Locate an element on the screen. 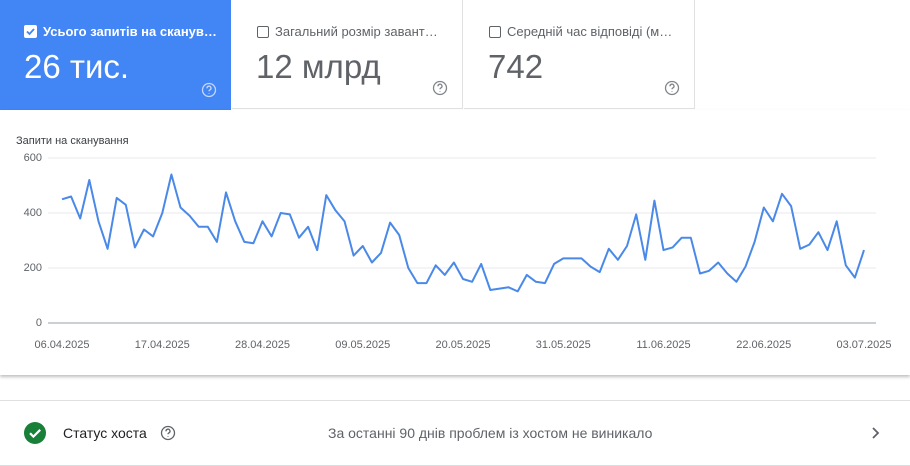 This screenshot has width=910, height=466. metric-card: Загальний розмір завант… 12 млрд is located at coordinates (347, 54).